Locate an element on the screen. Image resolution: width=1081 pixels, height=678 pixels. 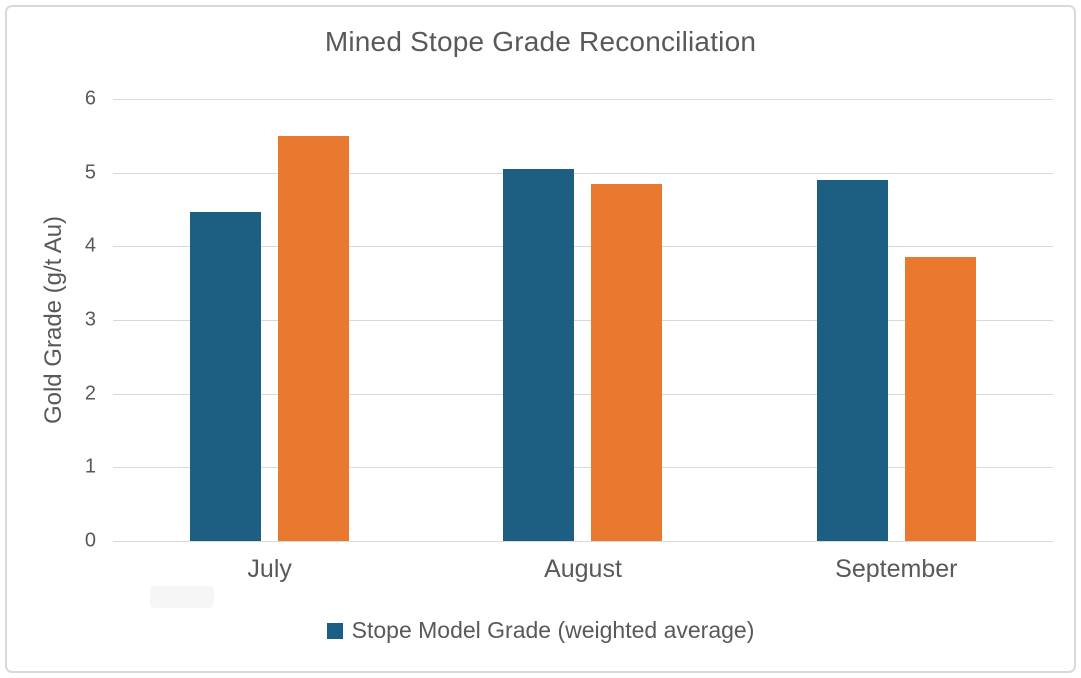
y-tick-label: 1 is located at coordinates (90, 466).